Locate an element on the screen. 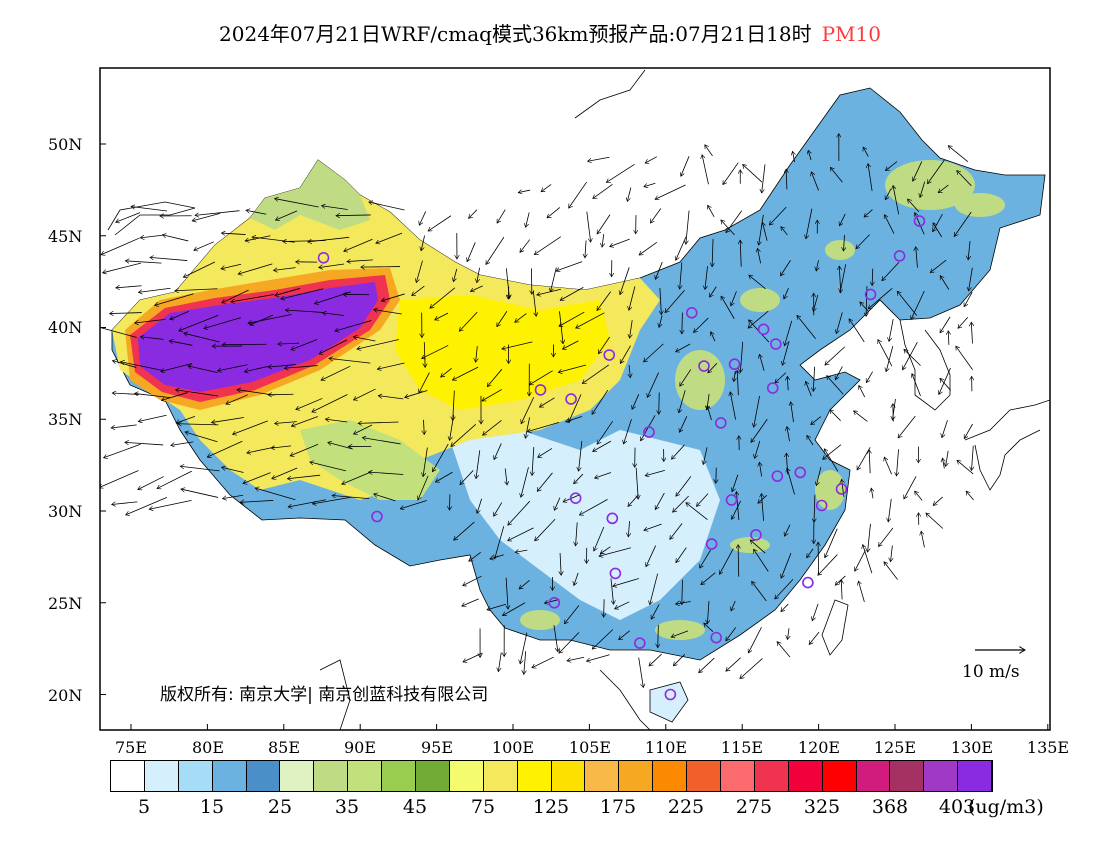 This screenshot has height=850, width=1100. central-yellow-field is located at coordinates (502, 352).